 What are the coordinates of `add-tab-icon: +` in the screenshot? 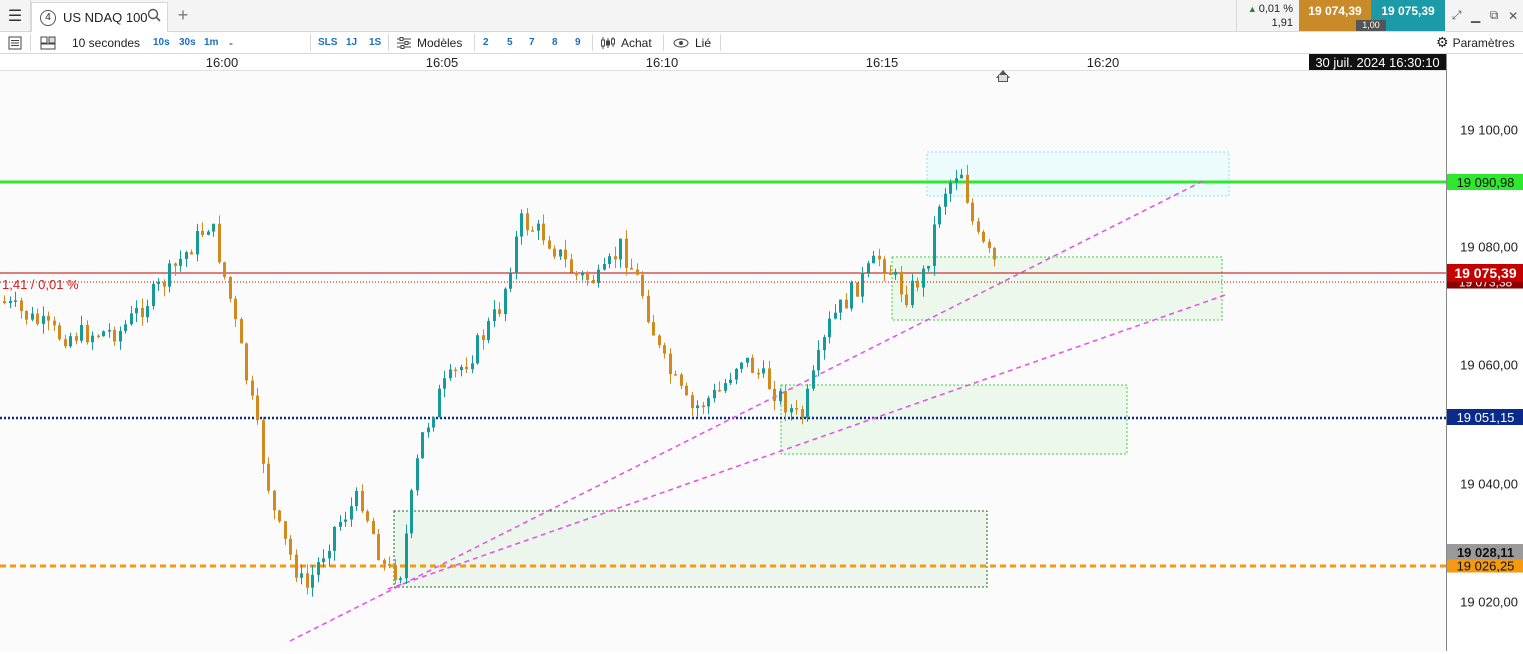 It's located at (183, 14).